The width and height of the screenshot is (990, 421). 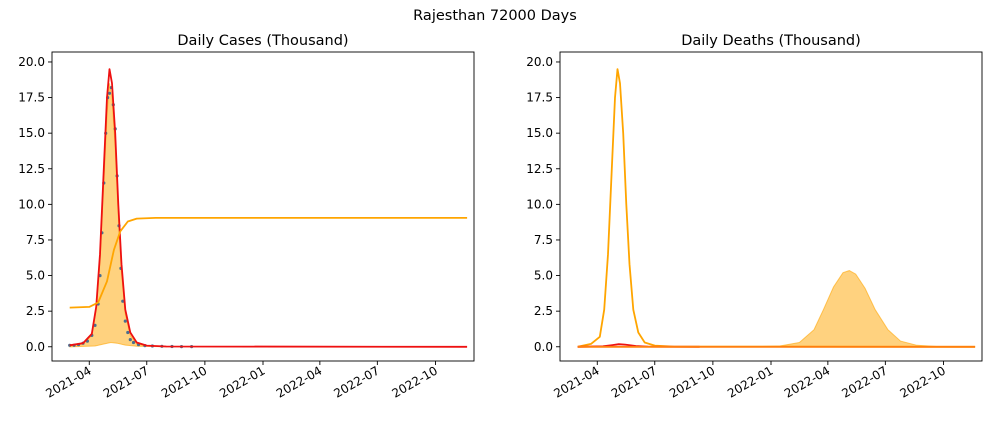 I want to click on series-line, so click(x=268, y=263).